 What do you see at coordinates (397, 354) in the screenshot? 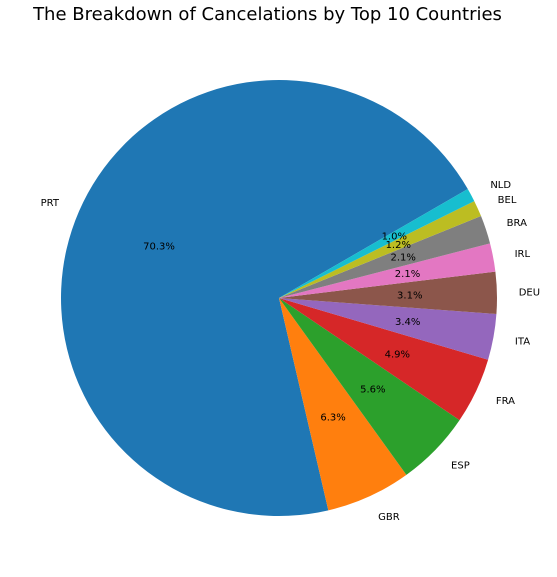
I see `percent-label-fra: 4.9%` at bounding box center [397, 354].